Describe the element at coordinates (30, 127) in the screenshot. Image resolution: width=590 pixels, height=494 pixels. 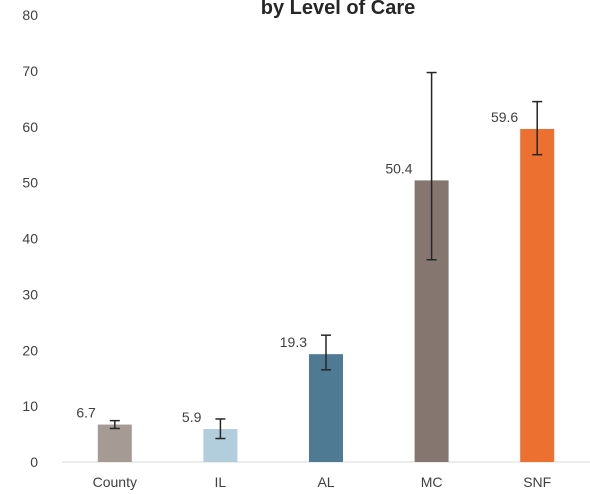
I see `y-tick-label-60: 60` at that location.